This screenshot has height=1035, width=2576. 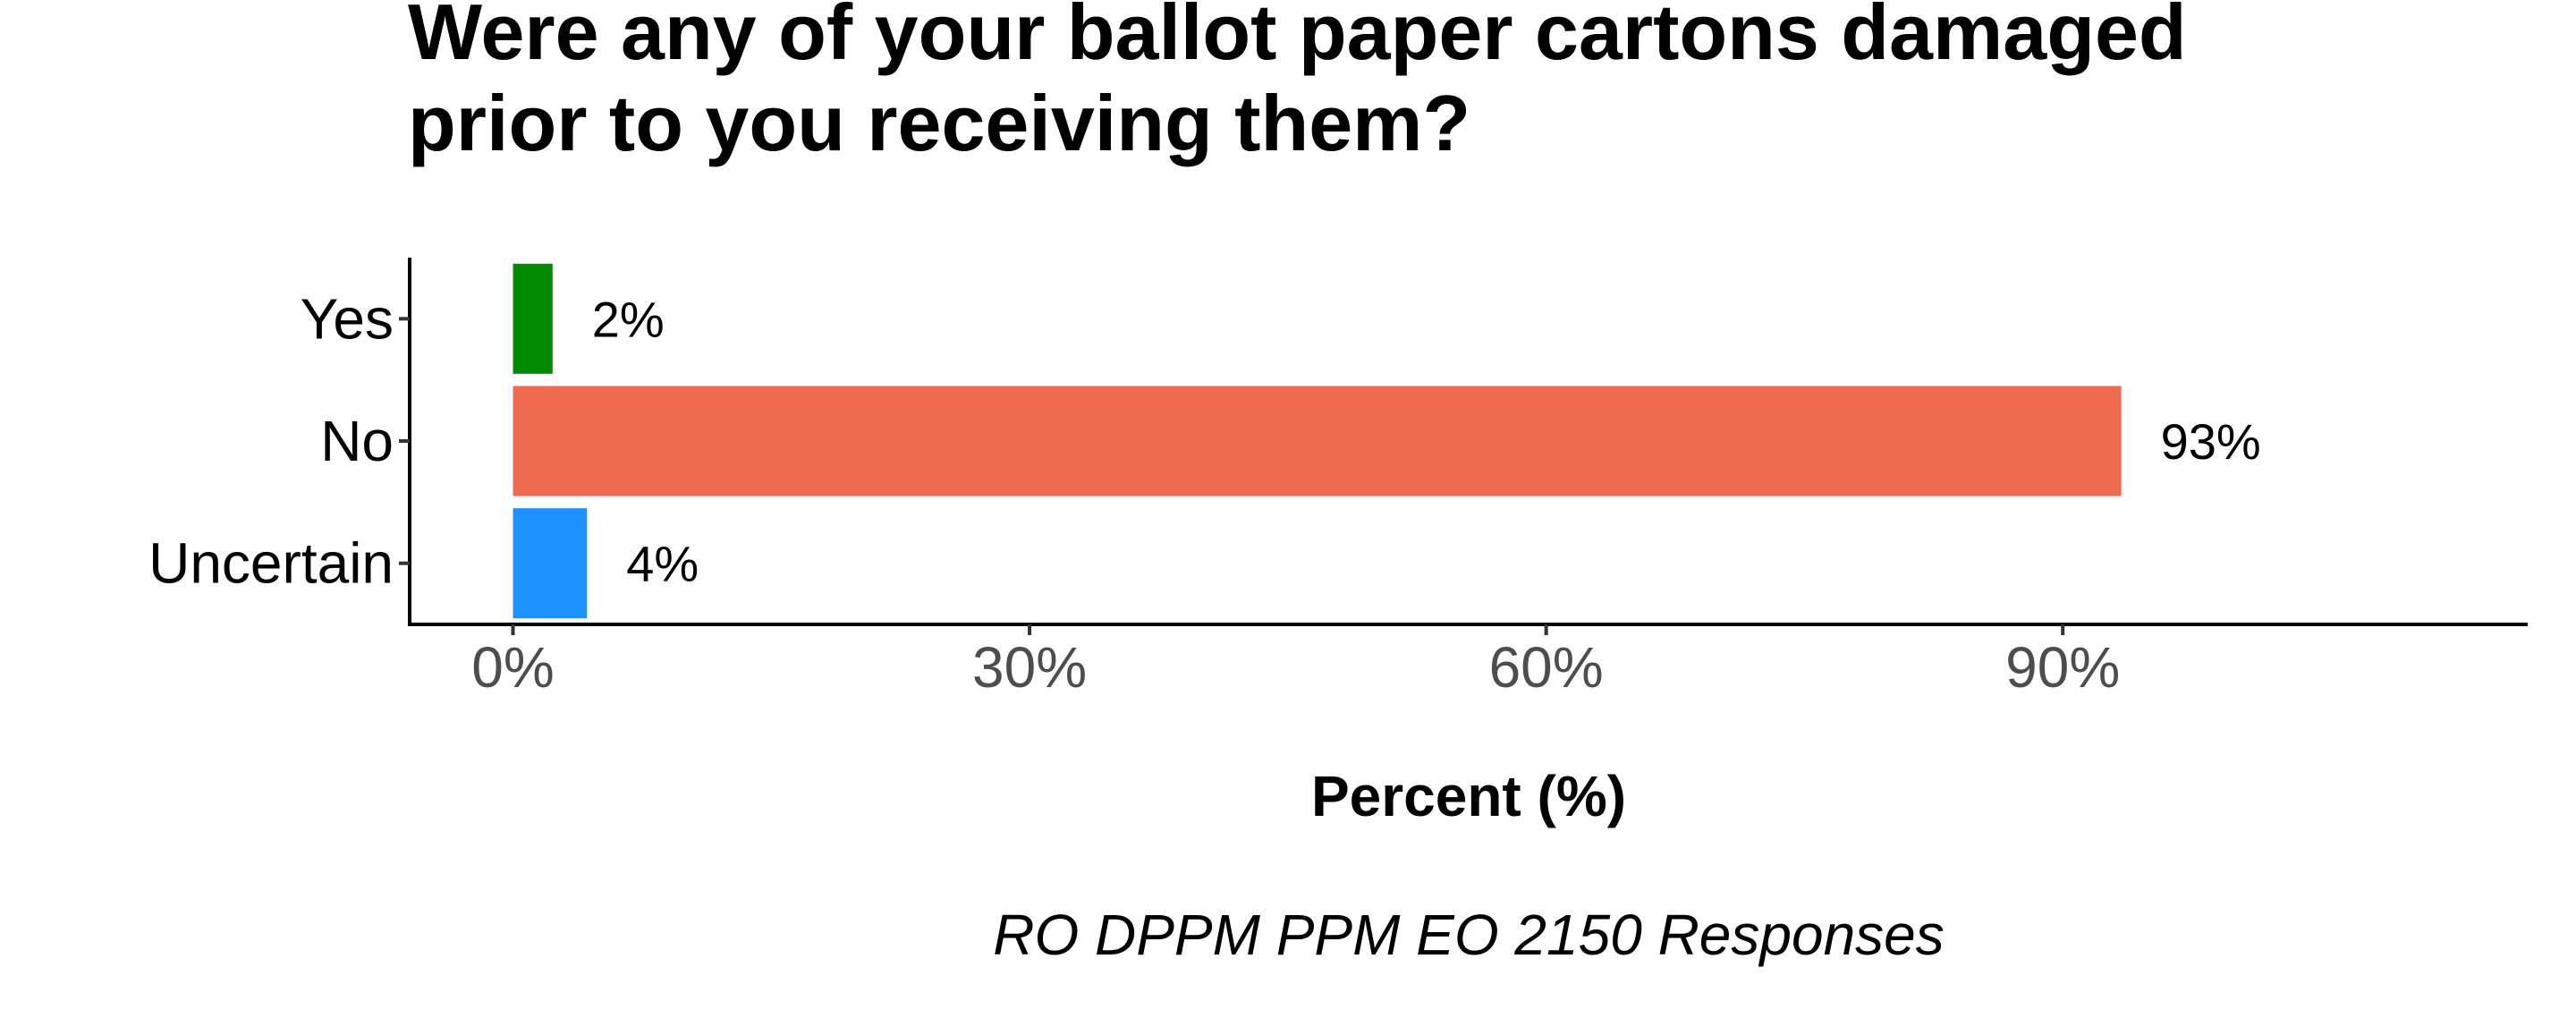 I want to click on chart-caption: RO DPPM PPM EO 2150 Responses, so click(x=1469, y=935).